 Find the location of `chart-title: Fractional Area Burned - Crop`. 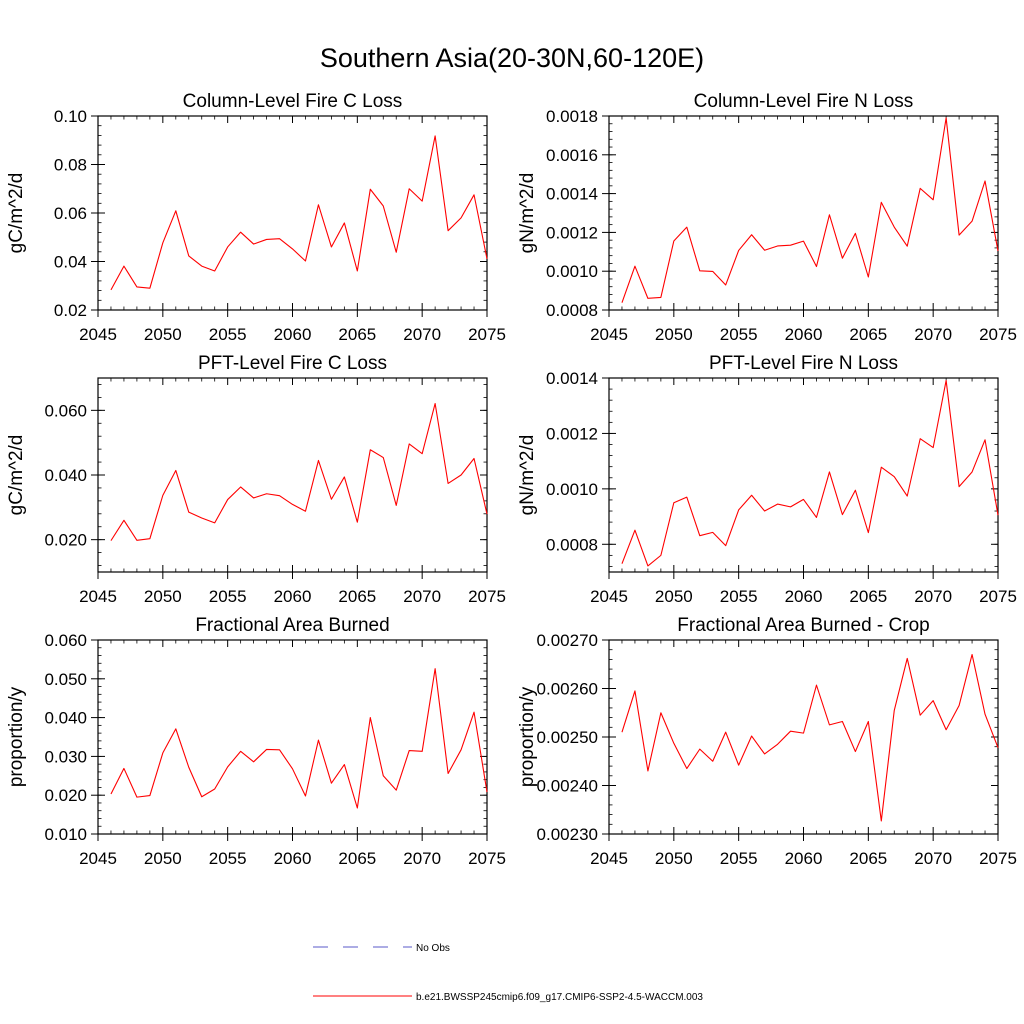

chart-title: Fractional Area Burned - Crop is located at coordinates (803, 625).